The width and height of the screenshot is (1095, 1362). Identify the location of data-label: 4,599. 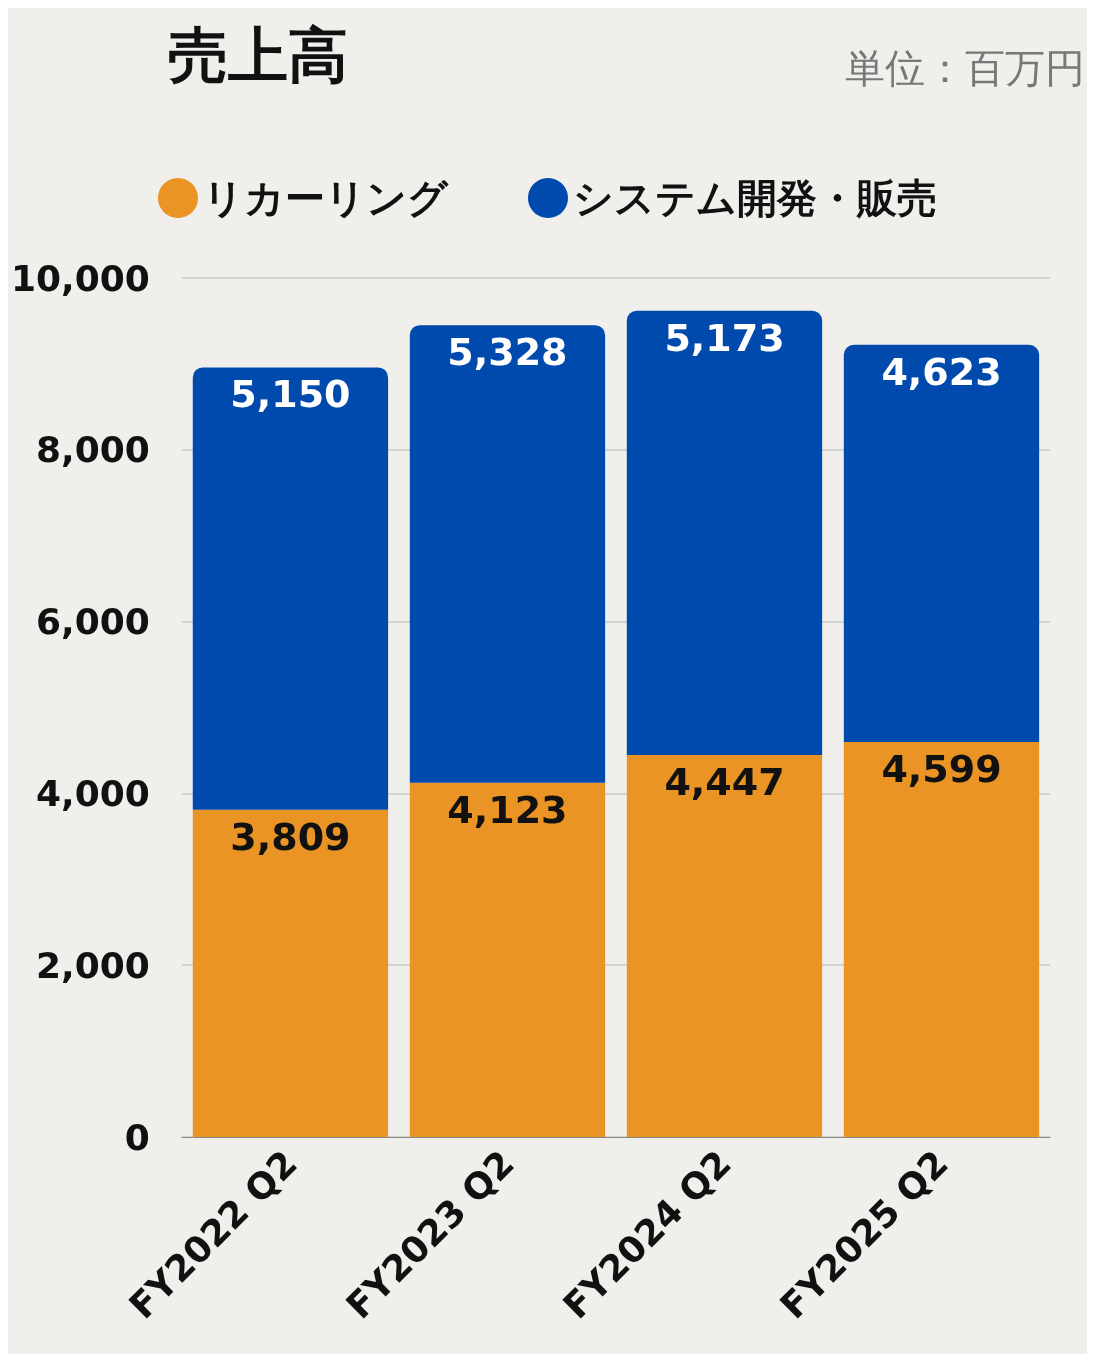
(941, 768).